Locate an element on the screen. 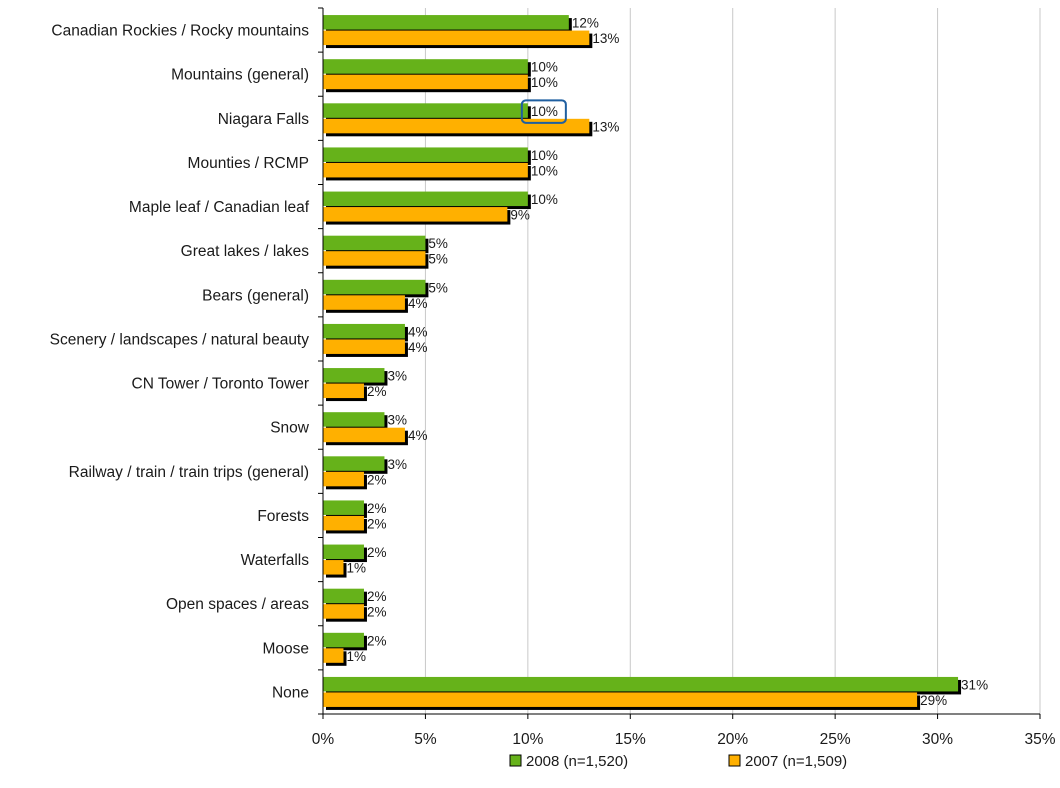  data-label: 29% is located at coordinates (933, 700).